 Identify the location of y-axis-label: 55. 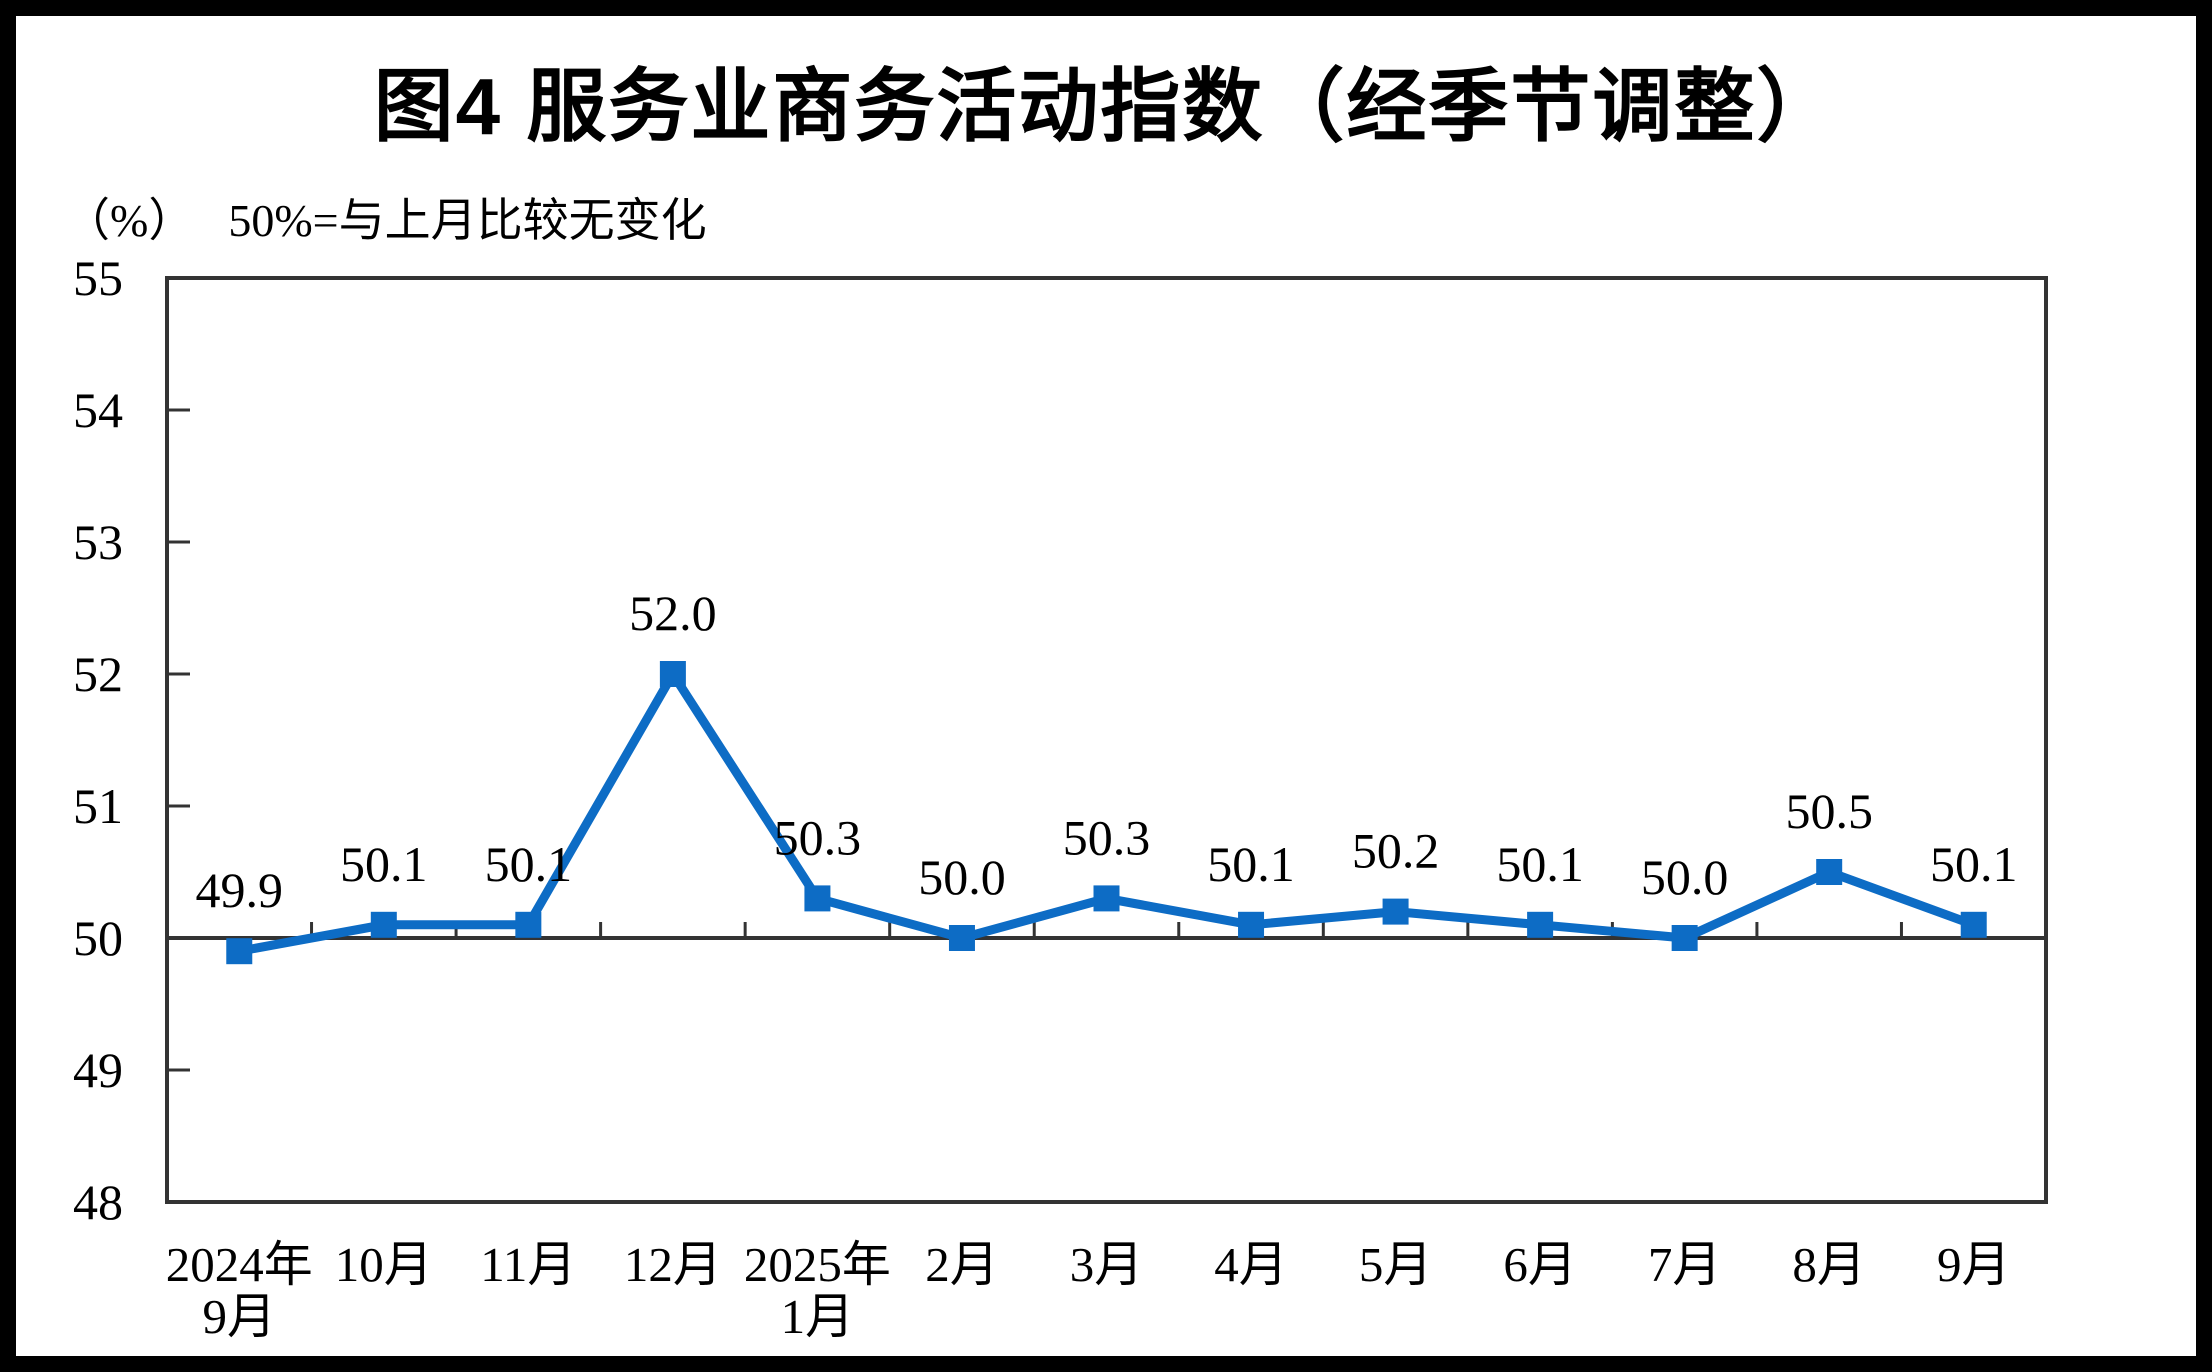
(98, 278).